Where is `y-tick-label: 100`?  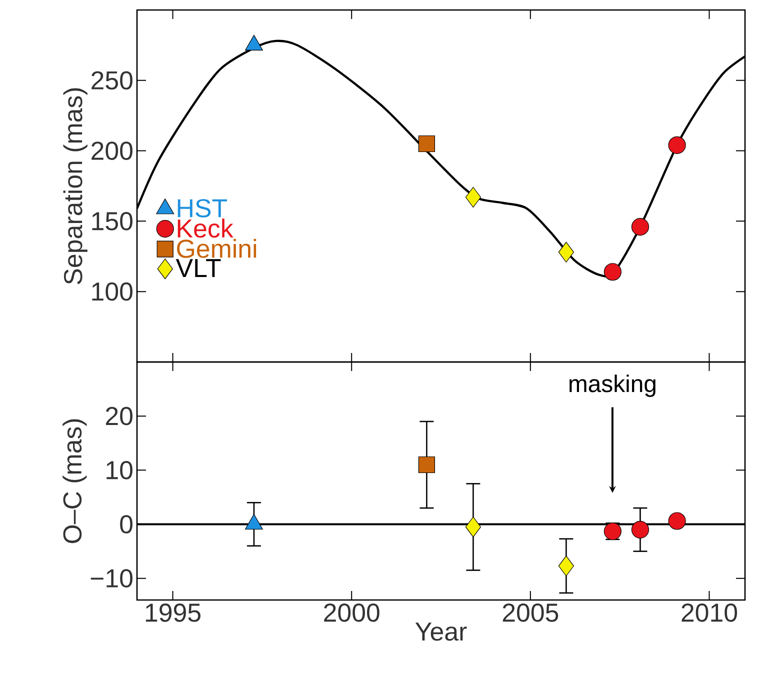
y-tick-label: 100 is located at coordinates (112, 291).